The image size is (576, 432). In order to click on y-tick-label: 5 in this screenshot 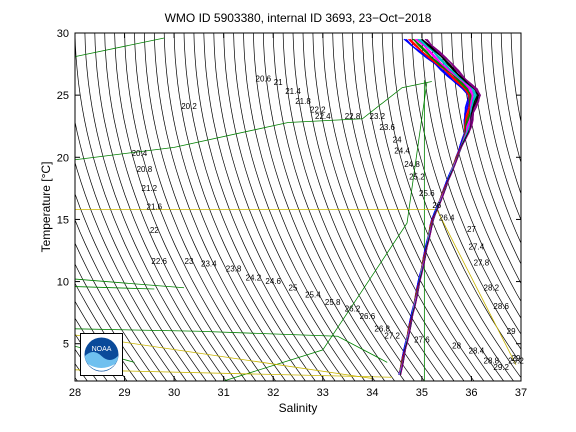, I will do `click(66, 345)`.